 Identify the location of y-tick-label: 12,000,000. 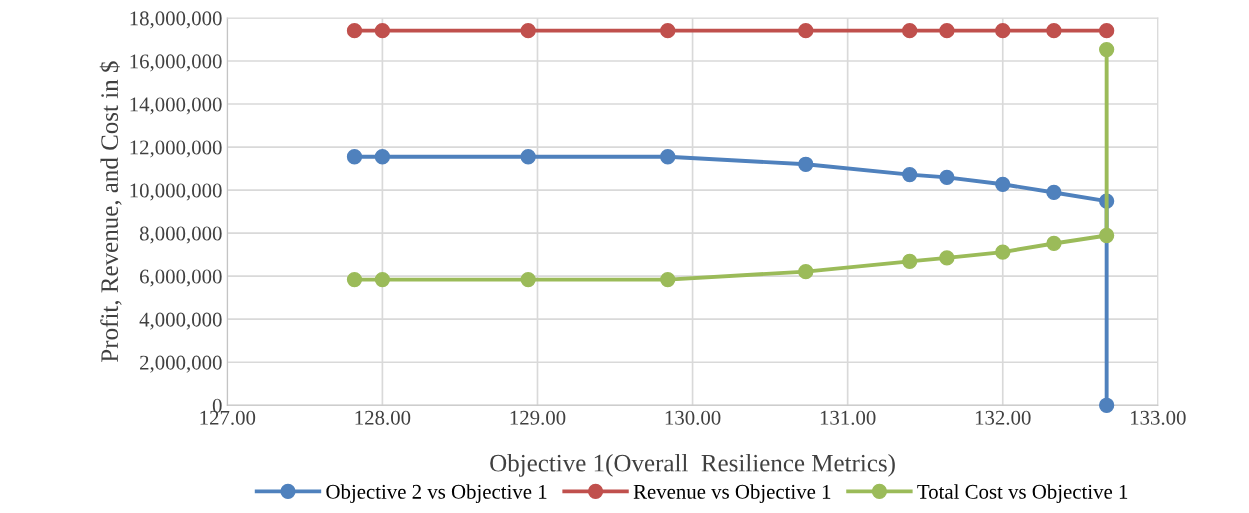
(176, 149).